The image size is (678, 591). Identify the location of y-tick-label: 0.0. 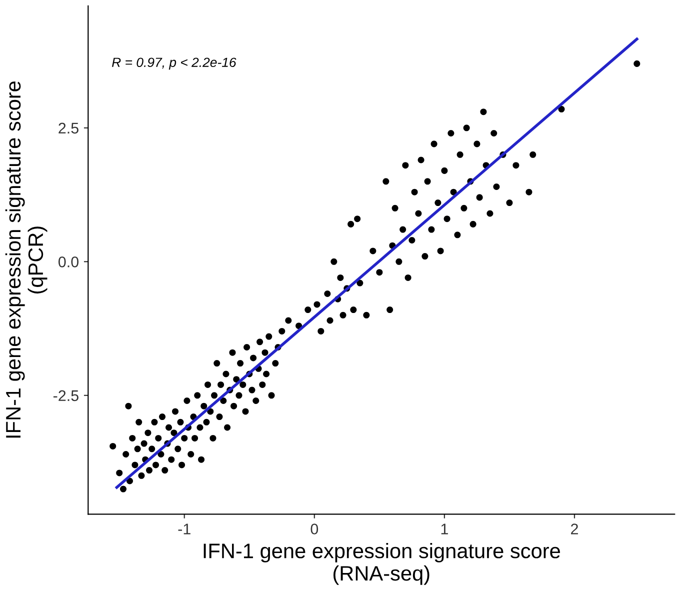
(68, 262).